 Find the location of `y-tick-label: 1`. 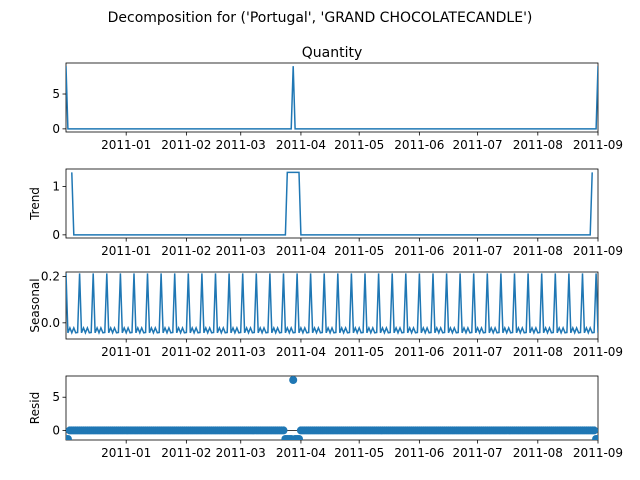

y-tick-label: 1 is located at coordinates (56, 186).